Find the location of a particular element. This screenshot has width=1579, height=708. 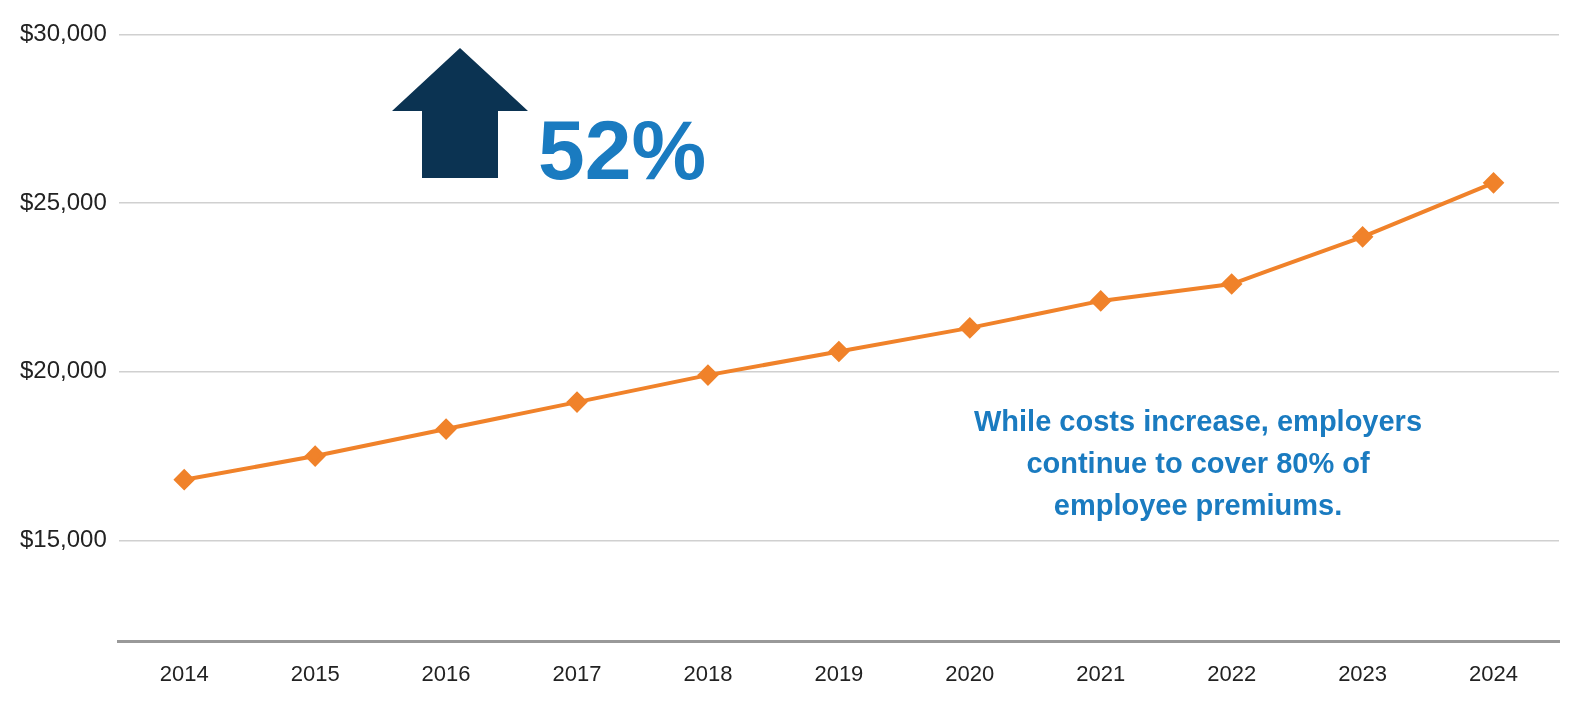

x-tick-label: 2019 is located at coordinates (839, 673).